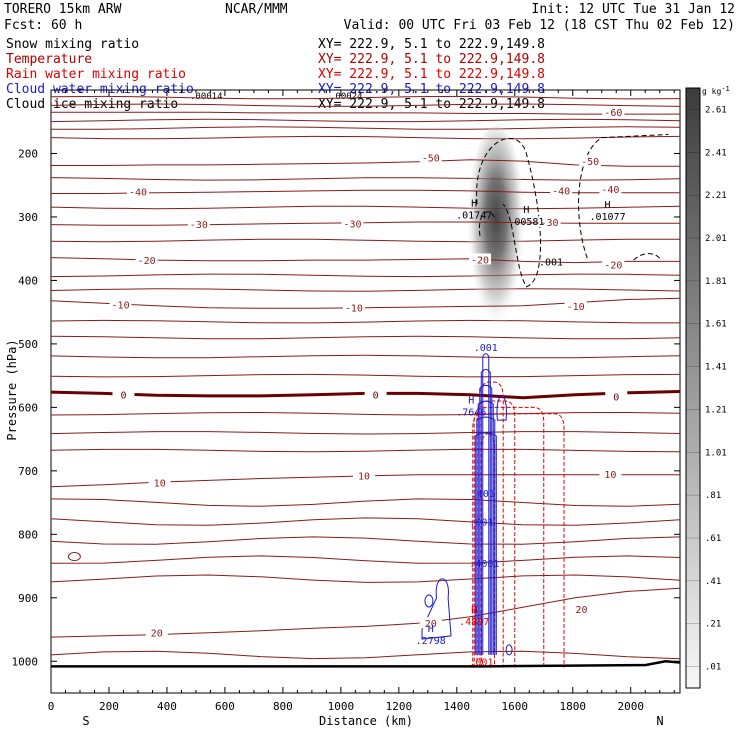 This screenshot has height=740, width=740. Describe the element at coordinates (206, 97) in the screenshot. I see `overlap-label-a: .00014` at that location.